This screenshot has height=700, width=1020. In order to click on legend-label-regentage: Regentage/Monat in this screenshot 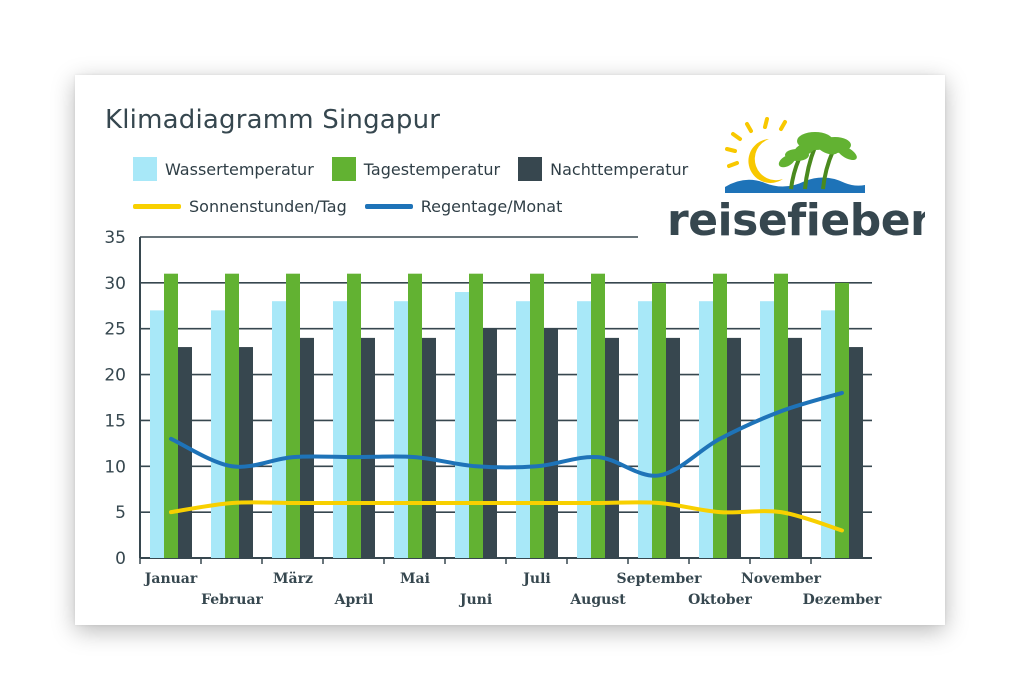, I will do `click(491, 206)`.